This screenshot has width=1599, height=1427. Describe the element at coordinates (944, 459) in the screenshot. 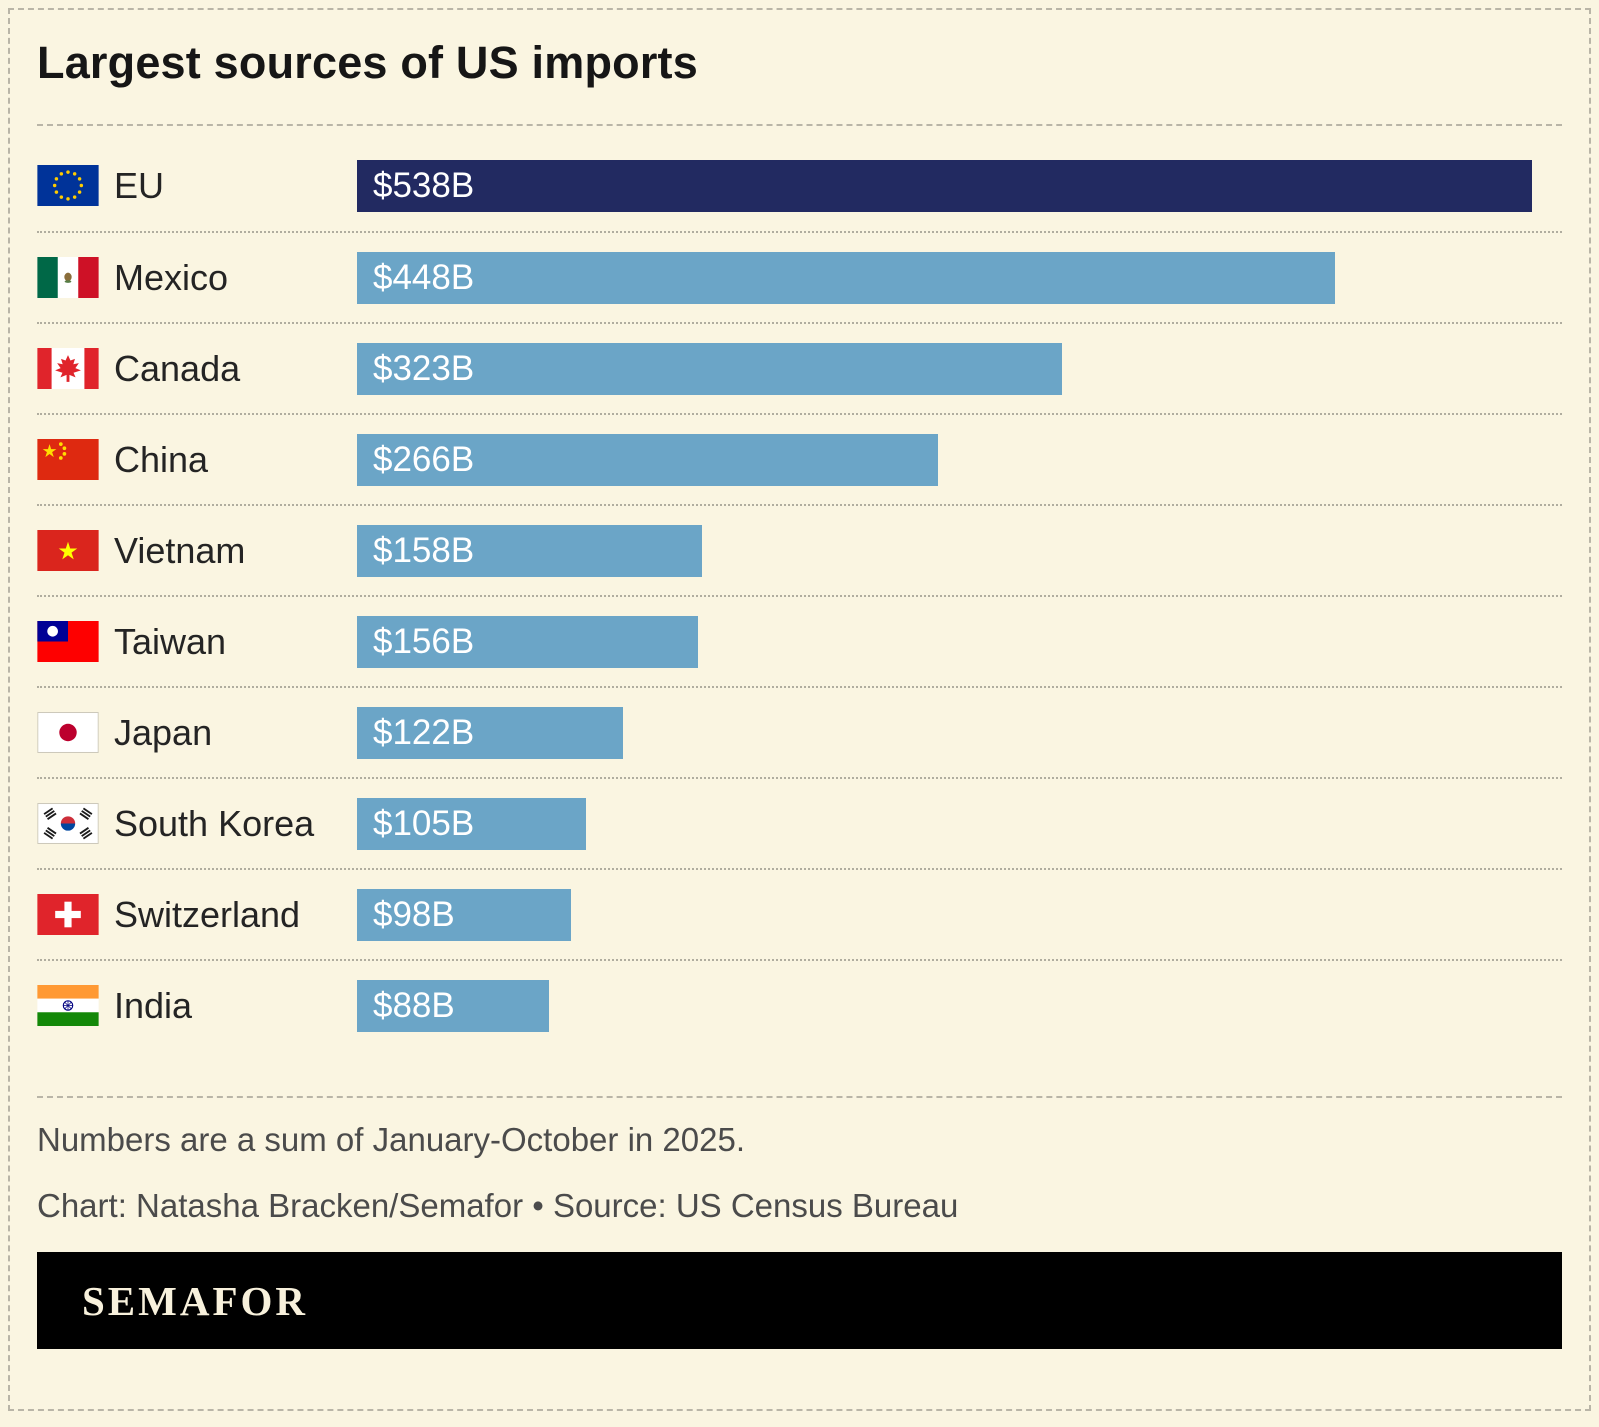

I see `bar-track: $266B` at that location.